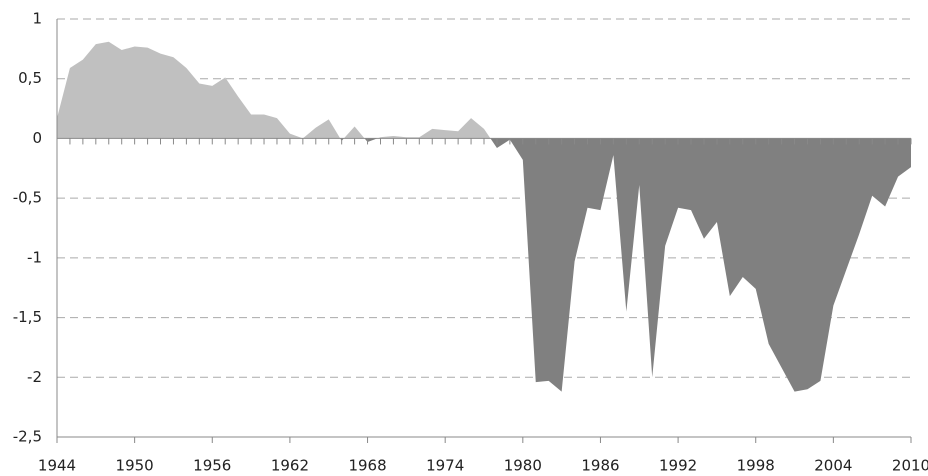 The height and width of the screenshot is (476, 928). Describe the element at coordinates (212, 466) in the screenshot. I see `x-tick-label: 1956` at that location.